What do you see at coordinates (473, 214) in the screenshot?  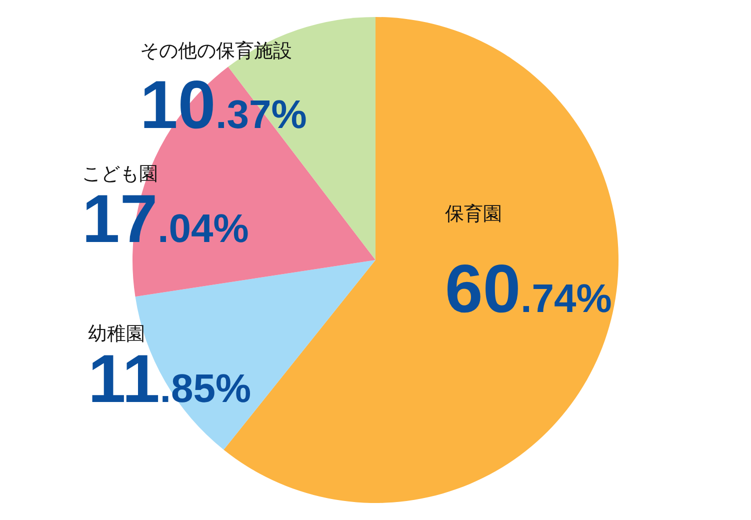 I see `slice-label: 保育園` at bounding box center [473, 214].